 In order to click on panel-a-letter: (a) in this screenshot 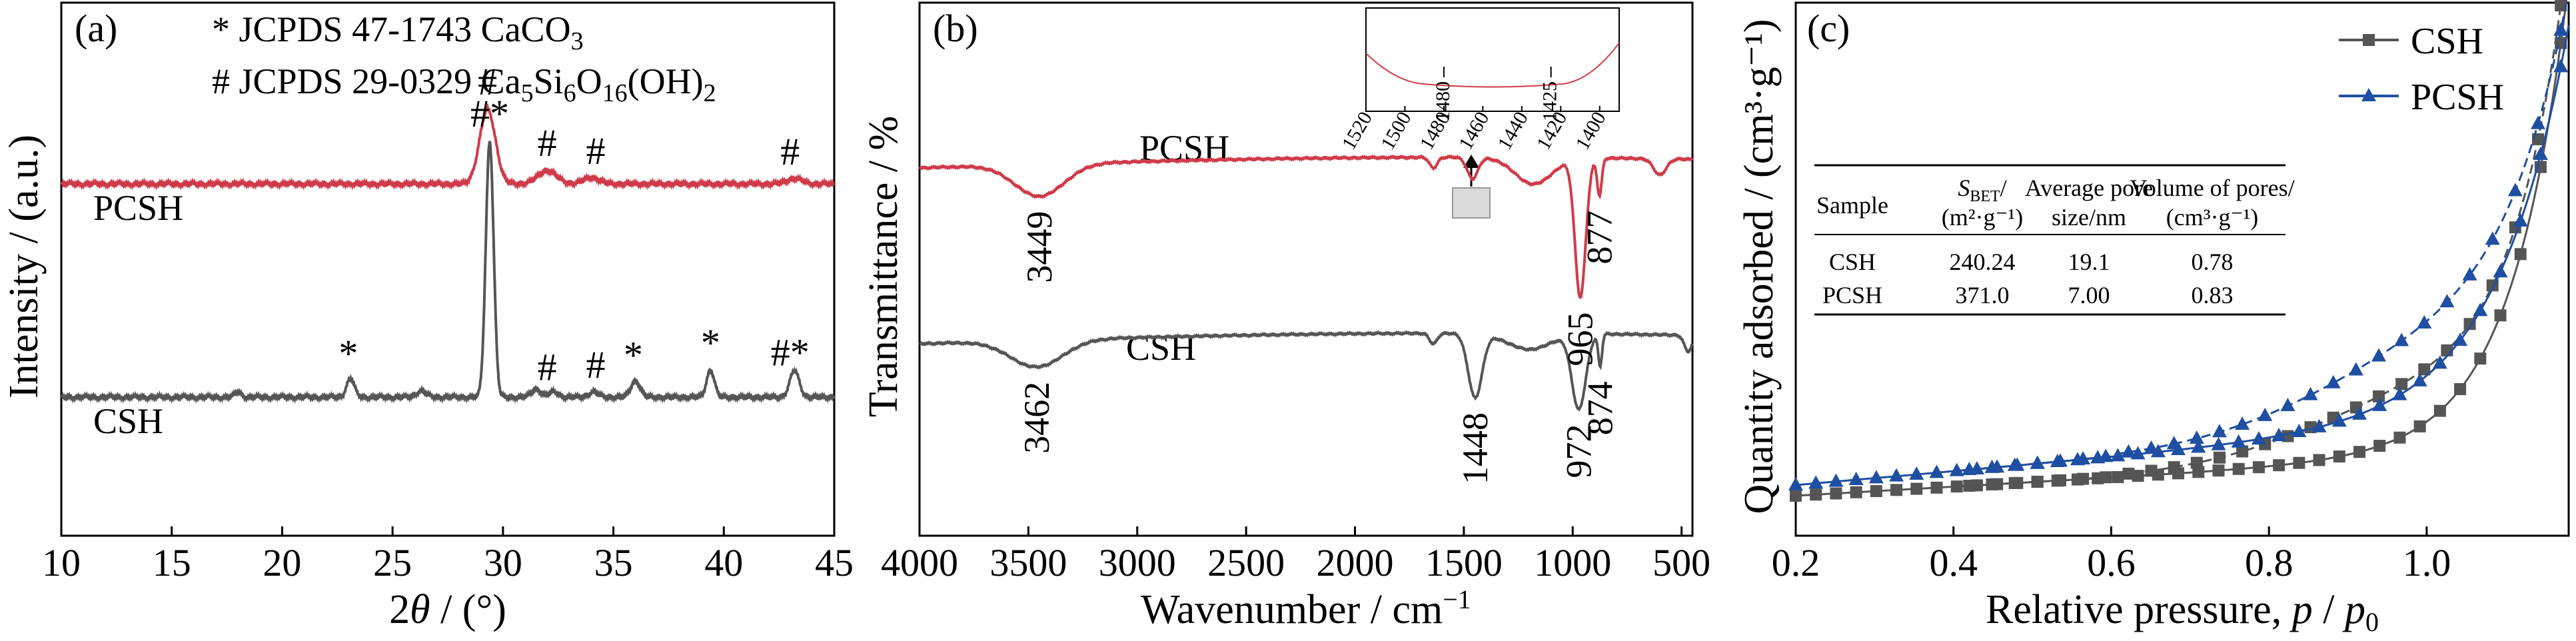, I will do `click(96, 28)`.